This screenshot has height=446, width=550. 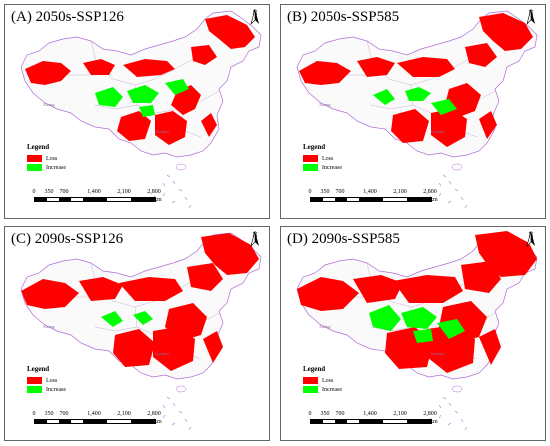 I want to click on scale-unit: km, so click(x=434, y=200).